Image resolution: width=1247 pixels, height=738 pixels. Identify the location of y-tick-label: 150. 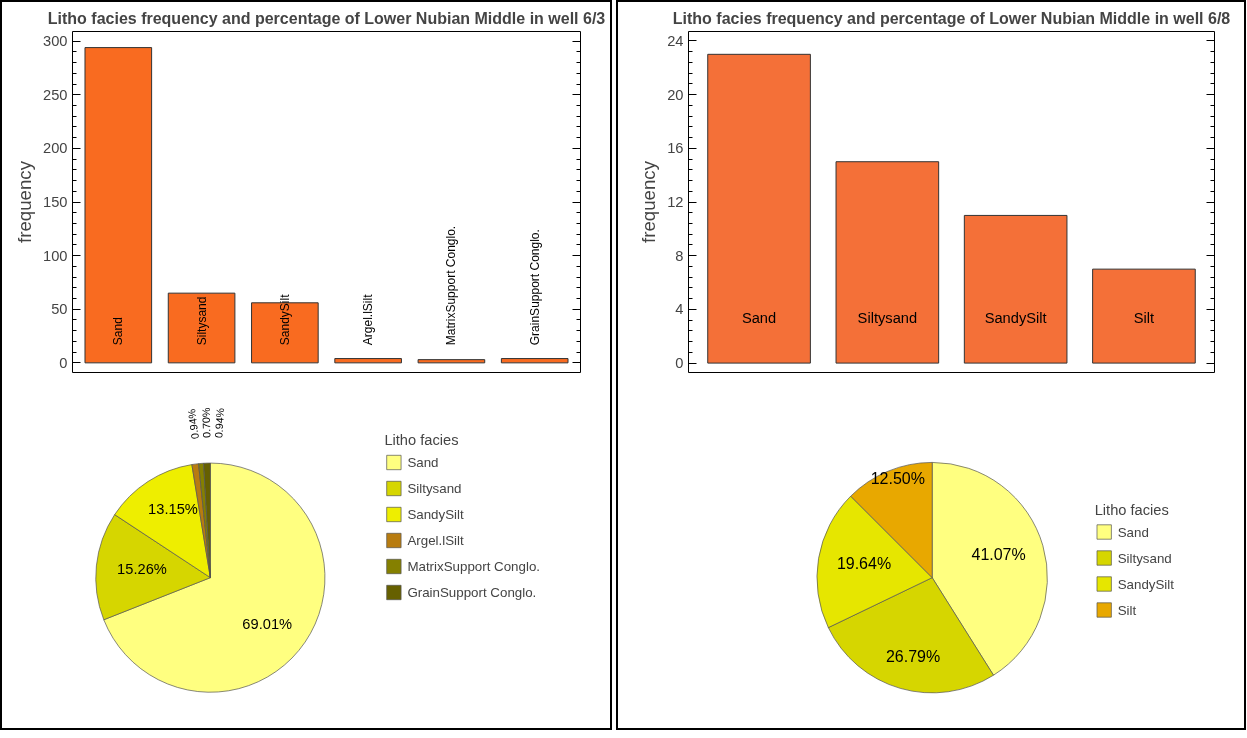
(55, 202).